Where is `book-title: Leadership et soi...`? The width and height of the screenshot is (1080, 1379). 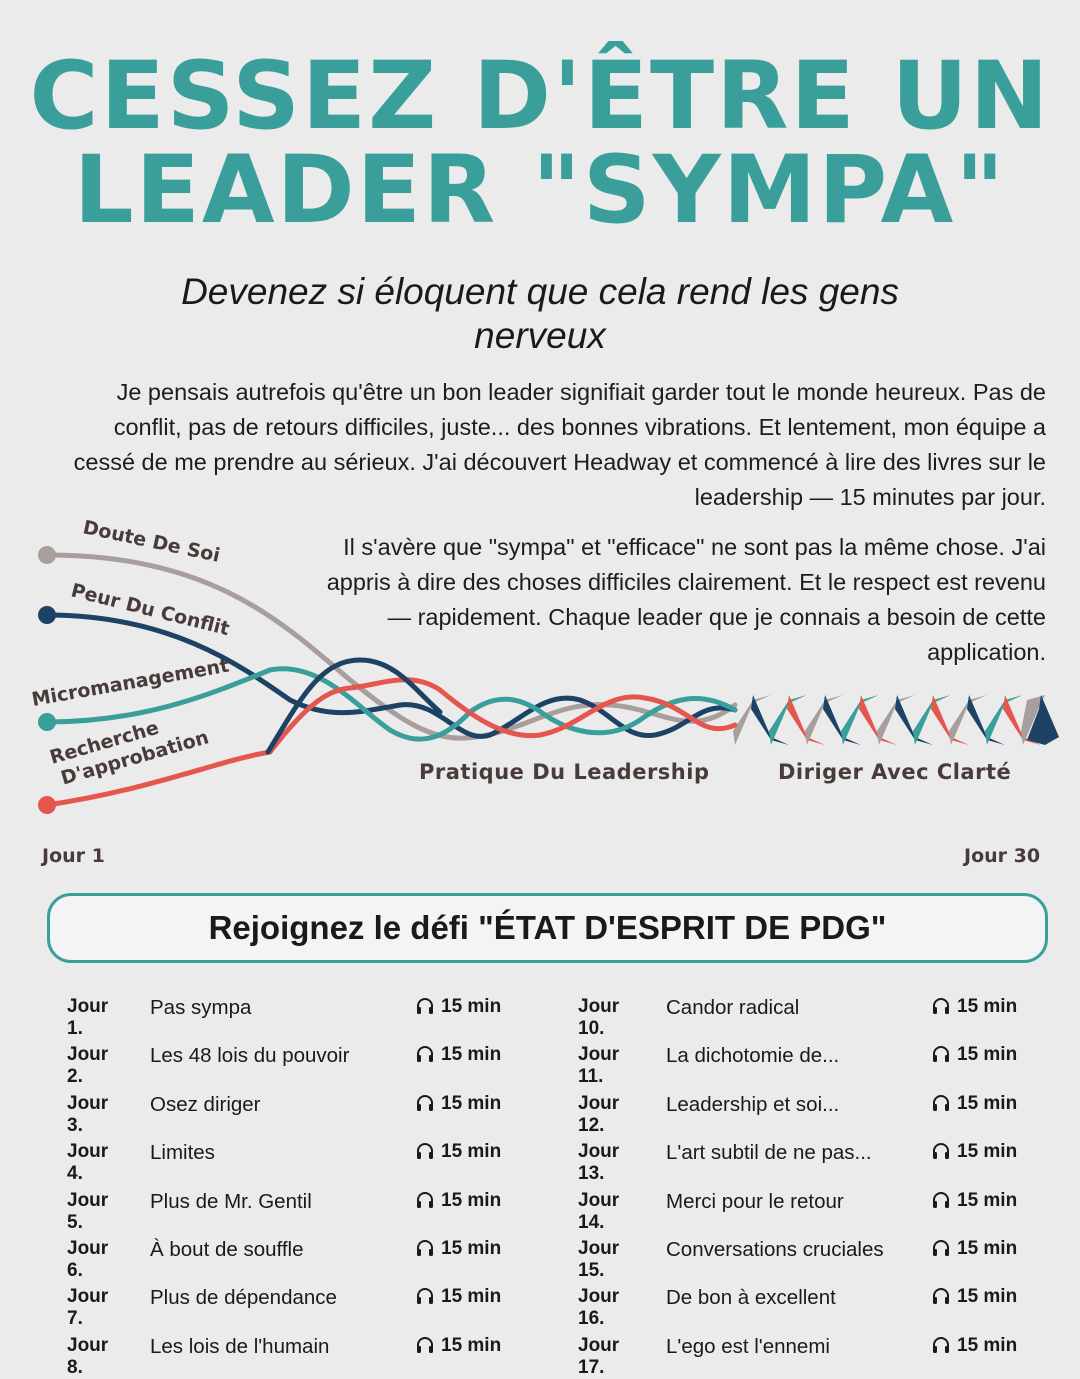
book-title: Leadership et soi... is located at coordinates (753, 1104).